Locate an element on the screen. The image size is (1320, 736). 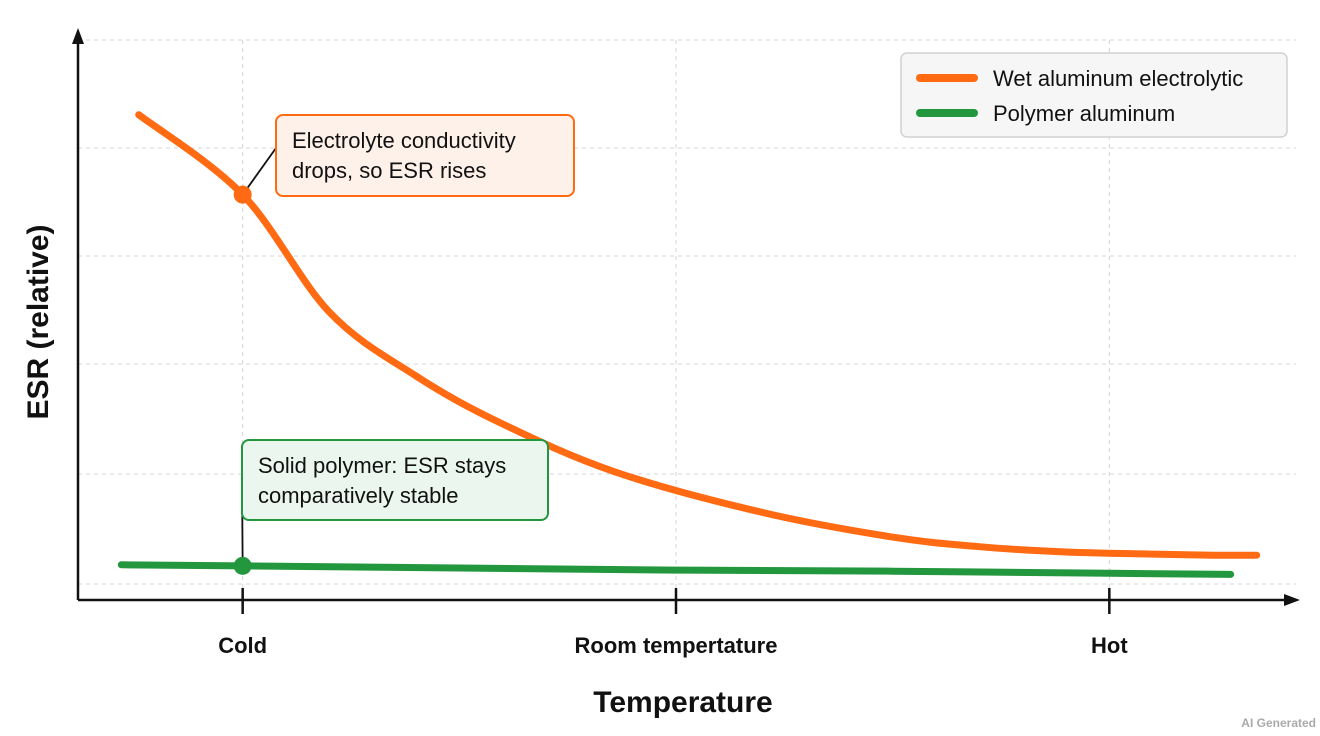
callout-text: Electrolyte conductivity is located at coordinates (404, 140).